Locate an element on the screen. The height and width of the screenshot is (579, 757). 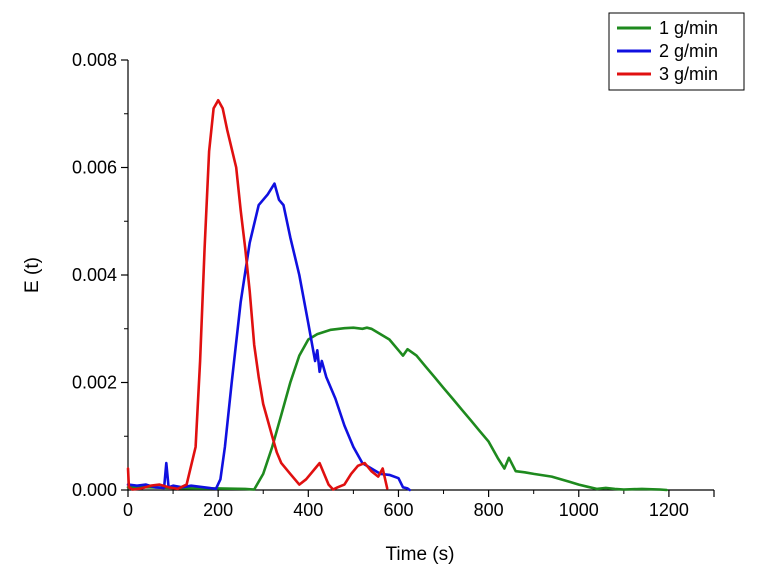
legend-label: 3 g/min is located at coordinates (688, 74).